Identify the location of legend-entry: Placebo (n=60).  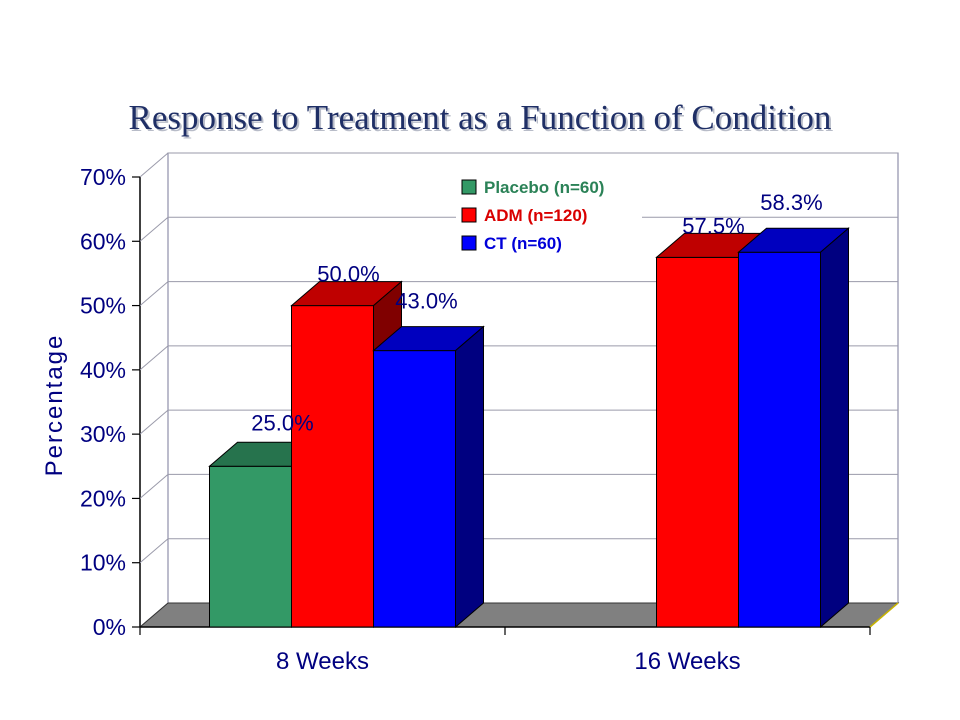
(544, 187).